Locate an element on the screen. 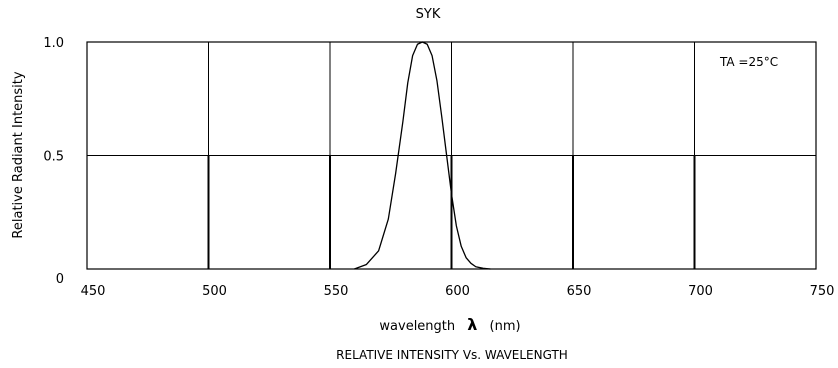 This screenshot has width=838, height=368. y-tick-label: 0.5 is located at coordinates (53, 157).